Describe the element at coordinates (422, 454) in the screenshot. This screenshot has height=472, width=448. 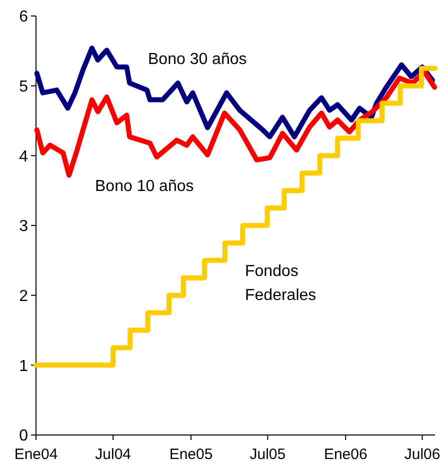
I see `x-tick-label: Jul06` at that location.